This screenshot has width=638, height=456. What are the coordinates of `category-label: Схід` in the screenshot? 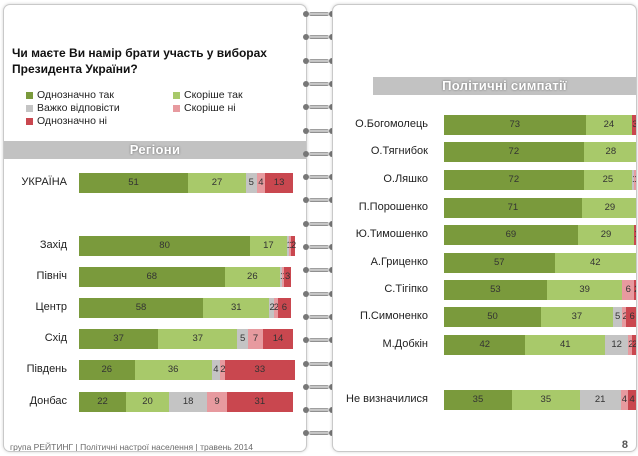 It's located at (55, 338).